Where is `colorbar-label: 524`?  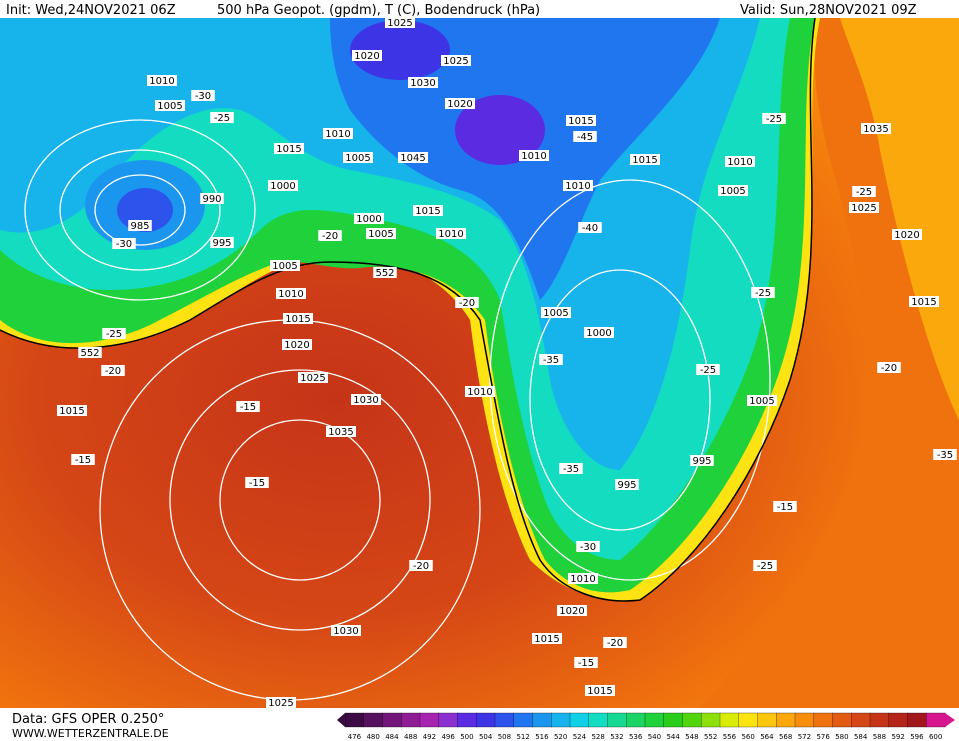
colorbar-label: 524 is located at coordinates (580, 737).